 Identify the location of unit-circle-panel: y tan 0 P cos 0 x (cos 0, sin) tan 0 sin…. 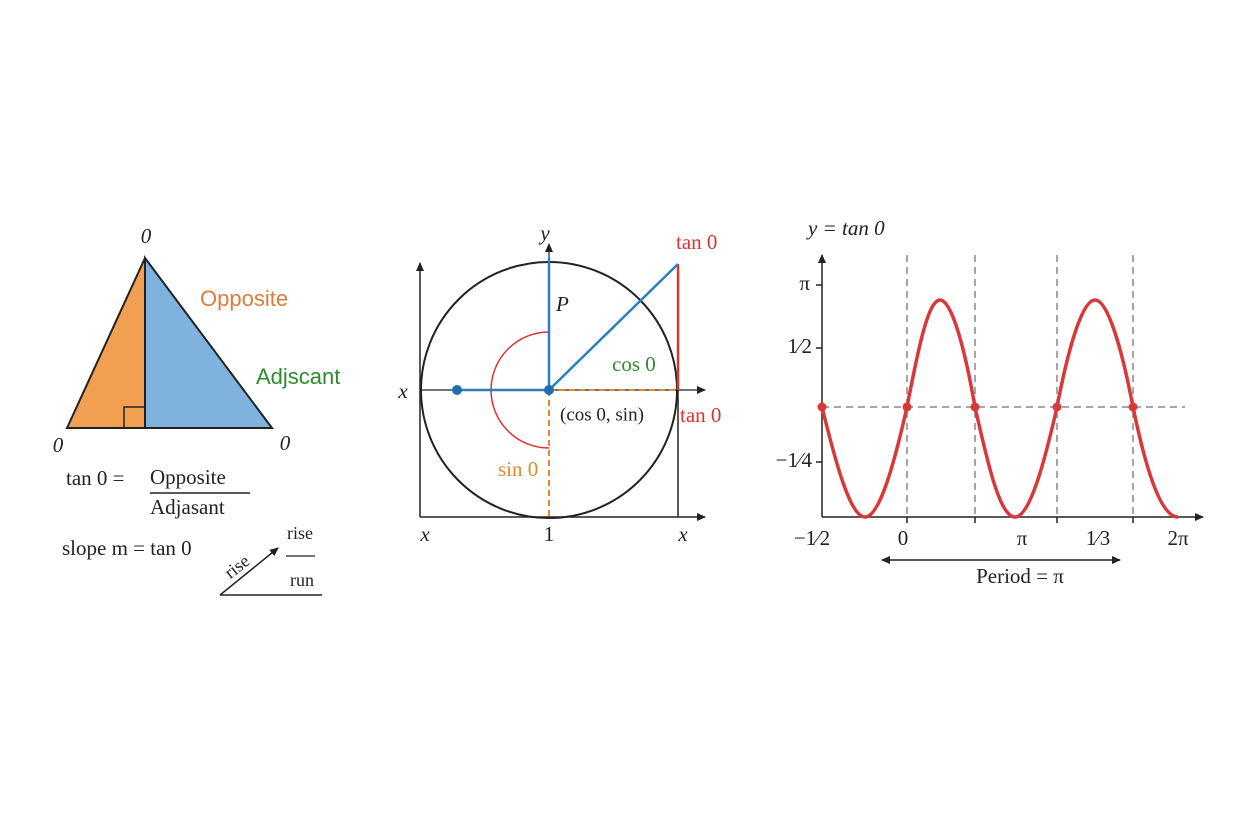
(559, 383).